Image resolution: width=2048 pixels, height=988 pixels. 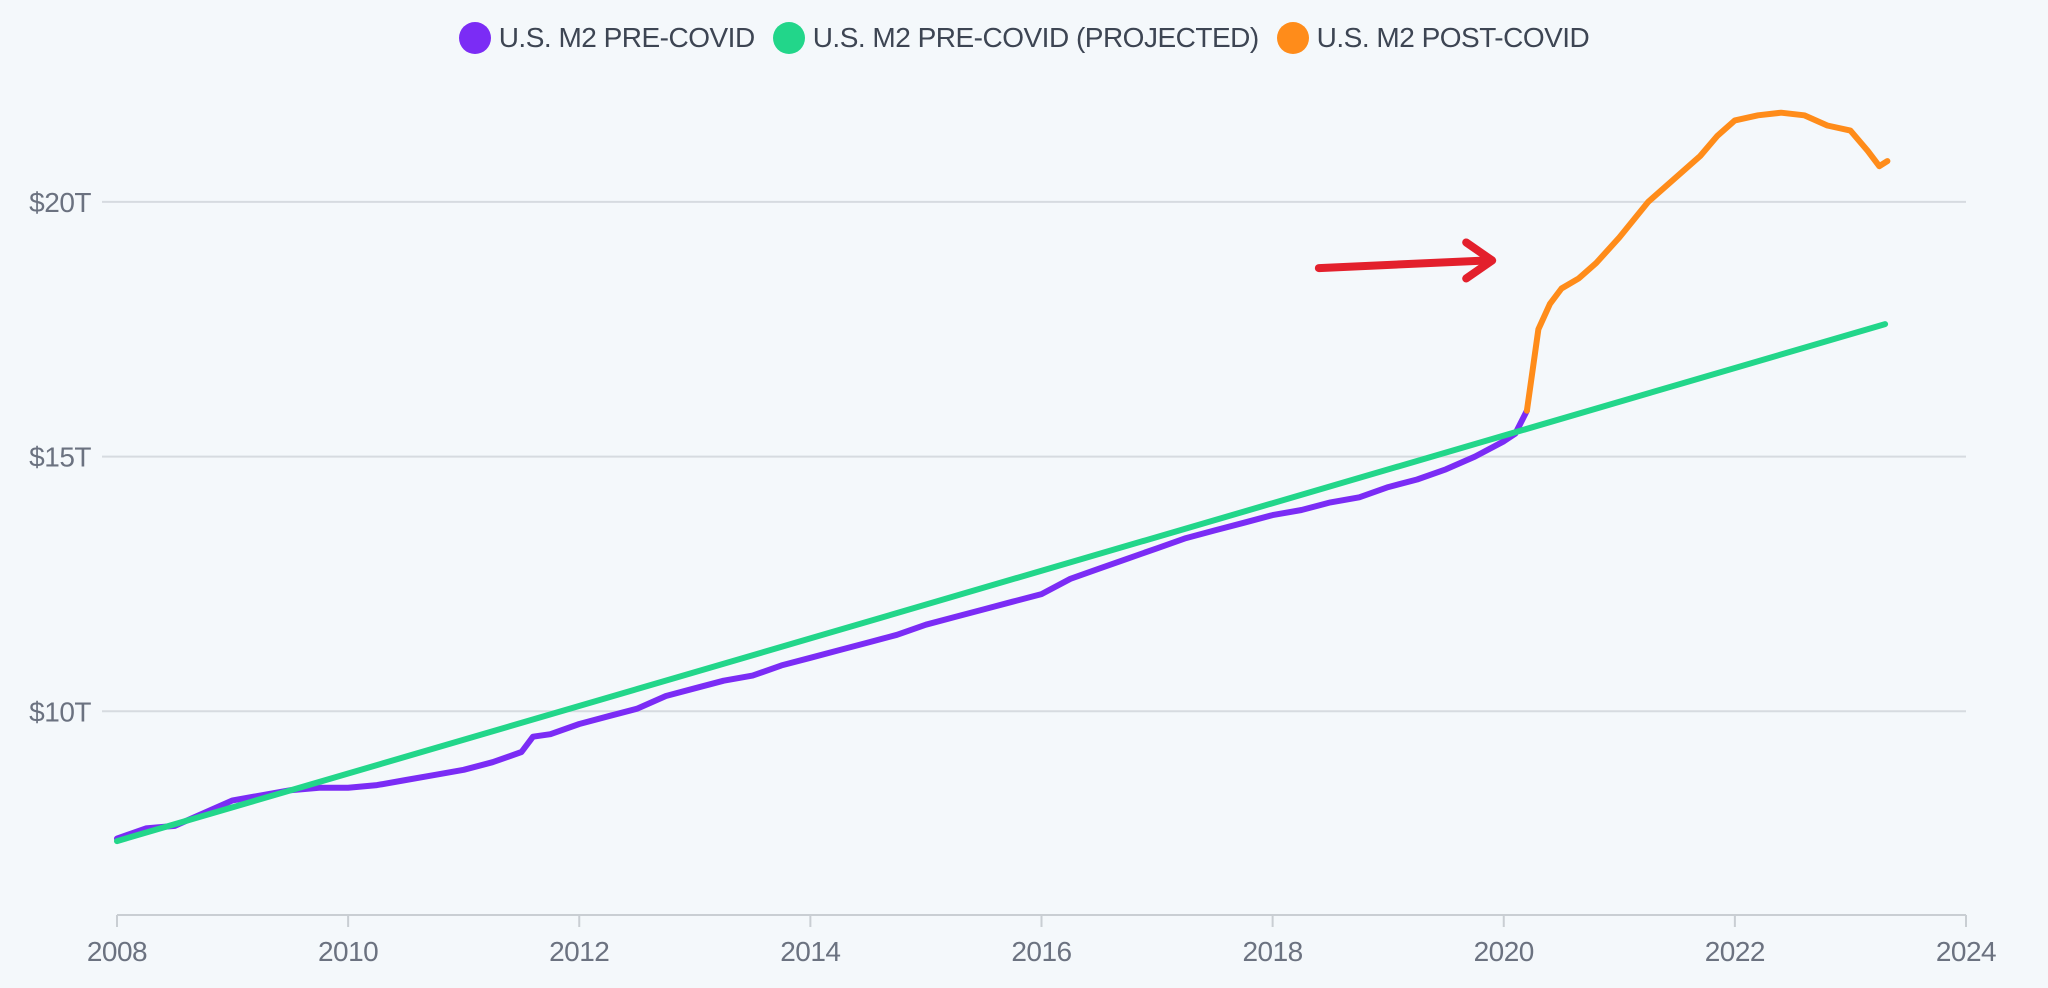 I want to click on x-tick-label: 2020, so click(x=1504, y=951).